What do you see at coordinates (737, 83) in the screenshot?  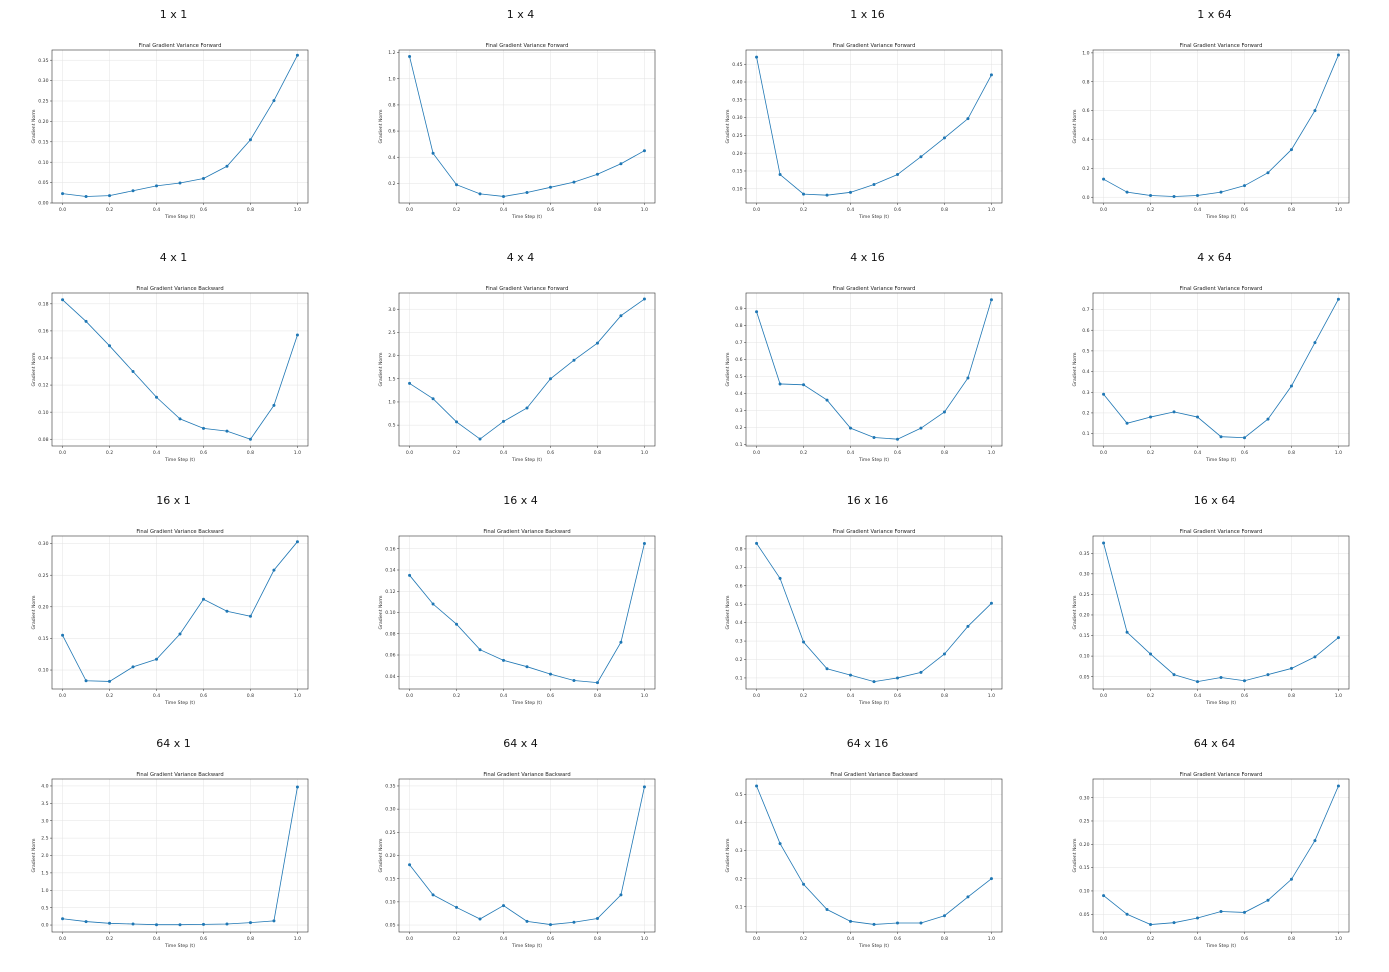 I see `y-tick-label: 0.40` at bounding box center [737, 83].